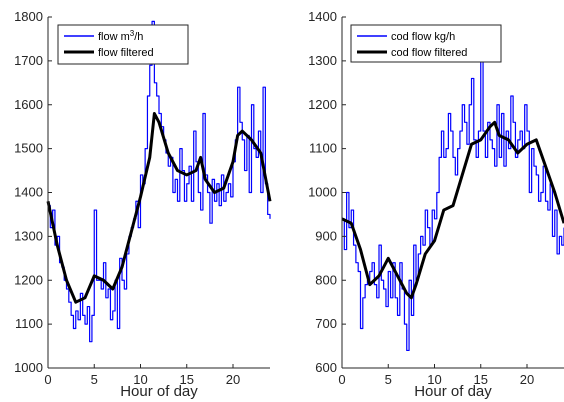 This screenshot has width=564, height=402. I want to click on legend-entry-label: cod flow filtered, so click(429, 53).